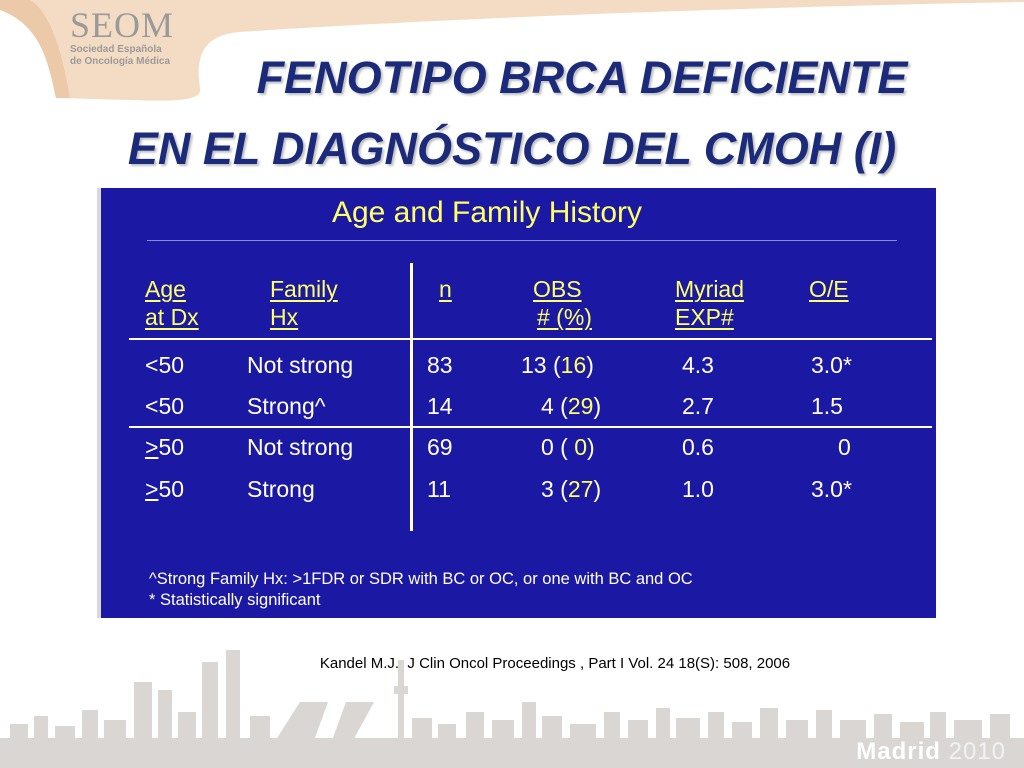 The height and width of the screenshot is (768, 1024). I want to click on obs-value: 4 (29), so click(571, 406).